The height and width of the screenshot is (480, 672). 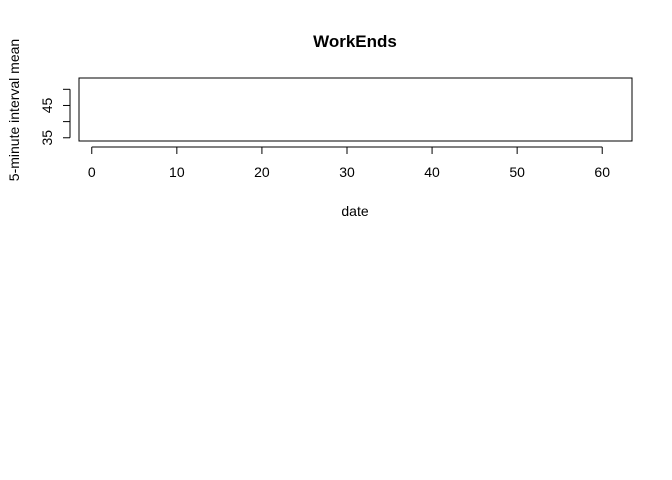 What do you see at coordinates (92, 172) in the screenshot?
I see `x-tick-label: 0` at bounding box center [92, 172].